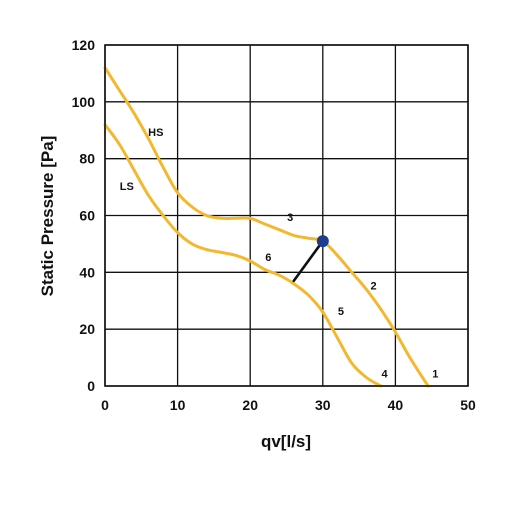 This screenshot has height=515, width=515. I want to click on y-tick-label: 0, so click(91, 386).